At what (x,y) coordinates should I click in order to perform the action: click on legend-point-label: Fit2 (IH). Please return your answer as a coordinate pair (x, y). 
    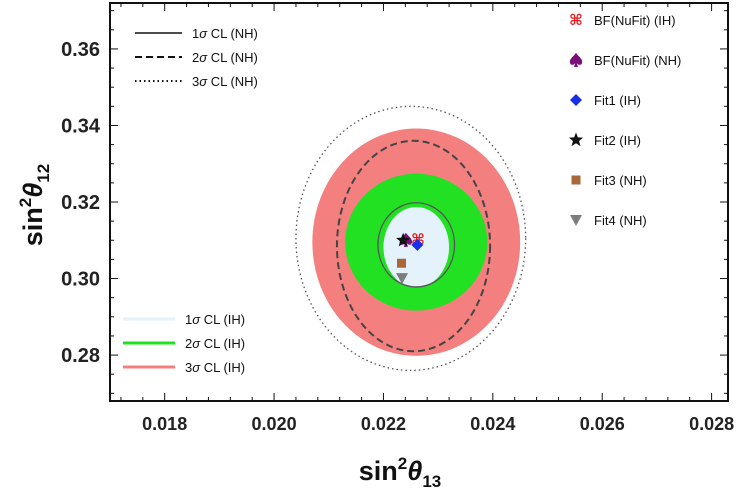
    Looking at the image, I should click on (617, 140).